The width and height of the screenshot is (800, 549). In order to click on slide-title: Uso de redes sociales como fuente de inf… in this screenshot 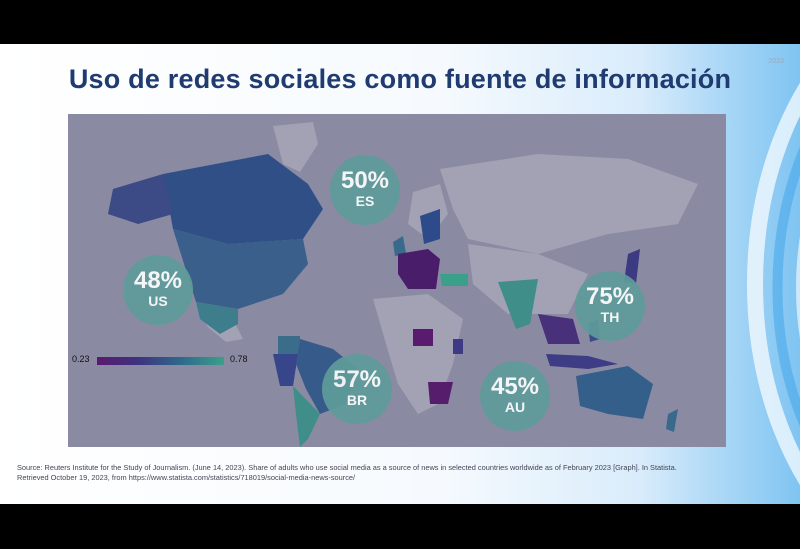, I will do `click(400, 79)`.